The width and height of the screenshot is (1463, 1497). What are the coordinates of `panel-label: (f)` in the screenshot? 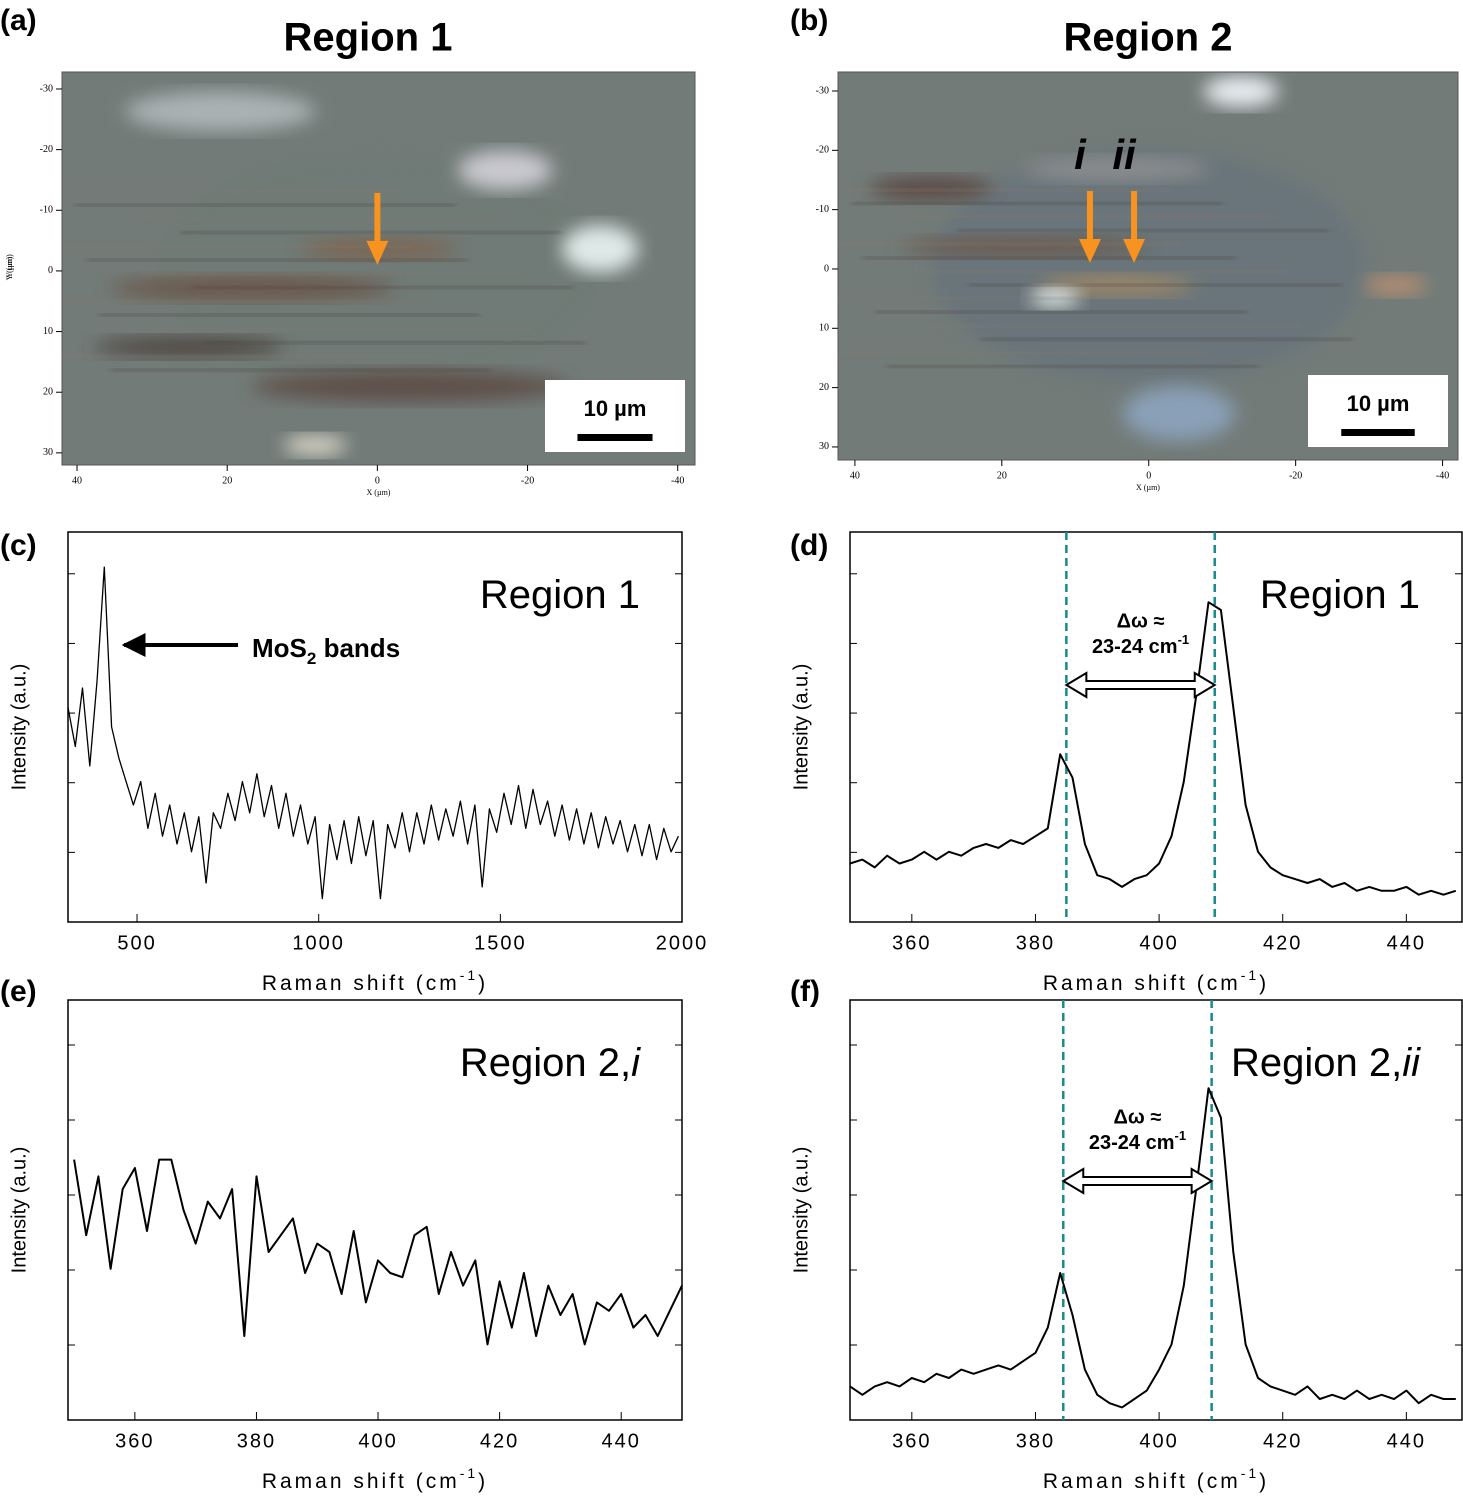 It's located at (805, 991).